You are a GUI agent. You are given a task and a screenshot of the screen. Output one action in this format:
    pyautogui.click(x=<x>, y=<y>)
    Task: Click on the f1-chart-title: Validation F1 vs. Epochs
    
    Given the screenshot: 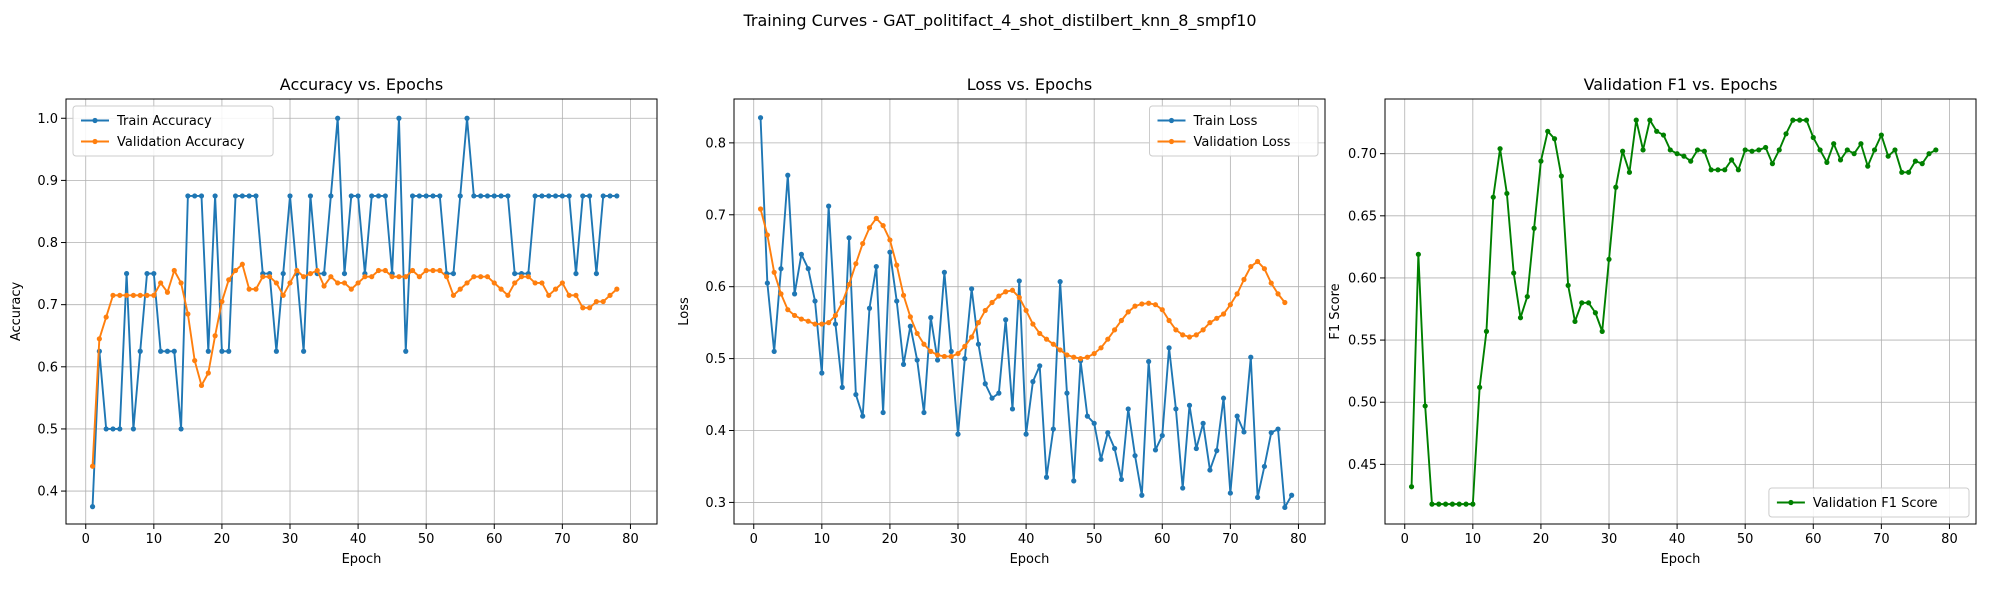 What is the action you would take?
    pyautogui.click(x=1681, y=84)
    